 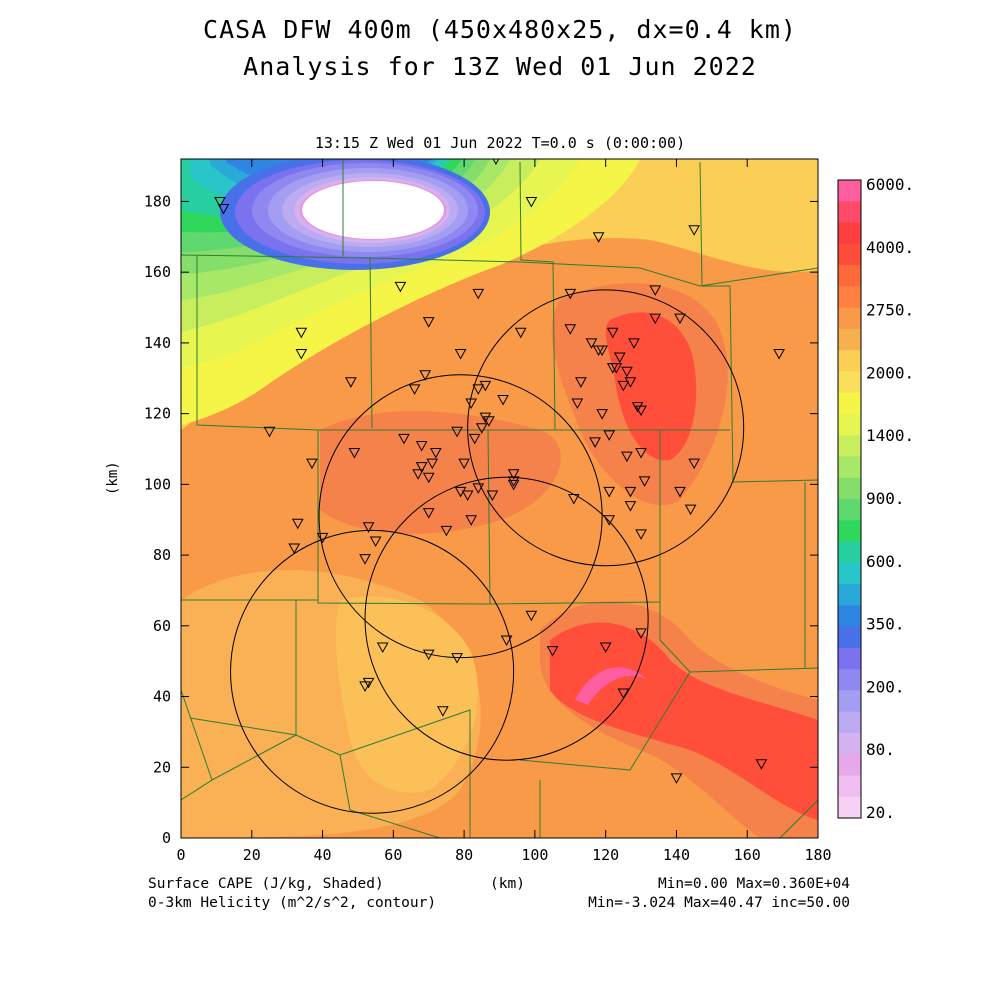 I want to click on x-tick-label: 40, so click(x=323, y=855).